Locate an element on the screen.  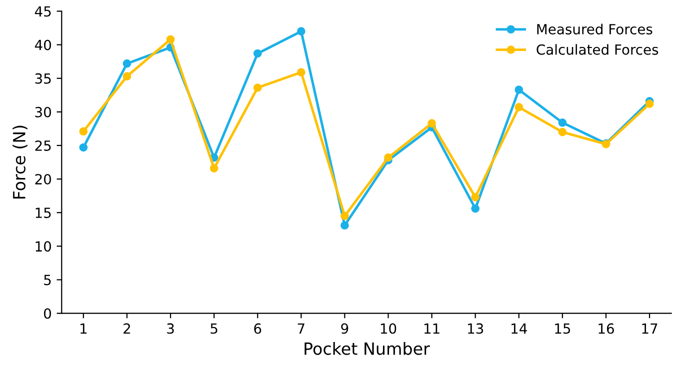
y-tick-label: 25 is located at coordinates (43, 145).